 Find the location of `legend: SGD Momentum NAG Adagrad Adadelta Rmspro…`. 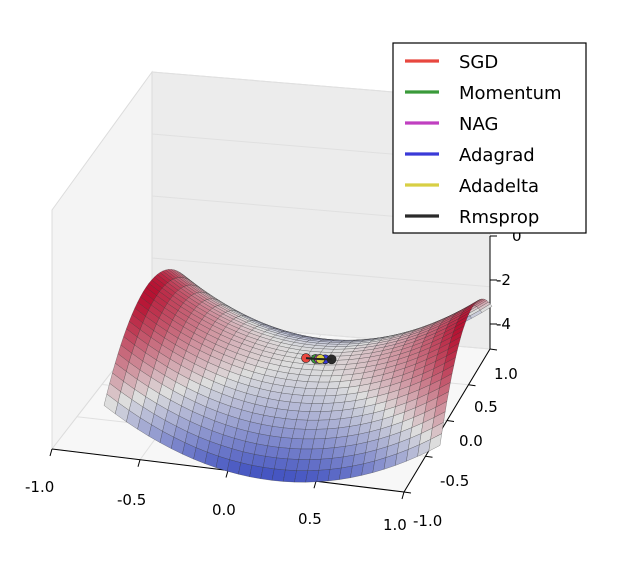

legend: SGD Momentum NAG Adagrad Adadelta Rmspro… is located at coordinates (489, 138).